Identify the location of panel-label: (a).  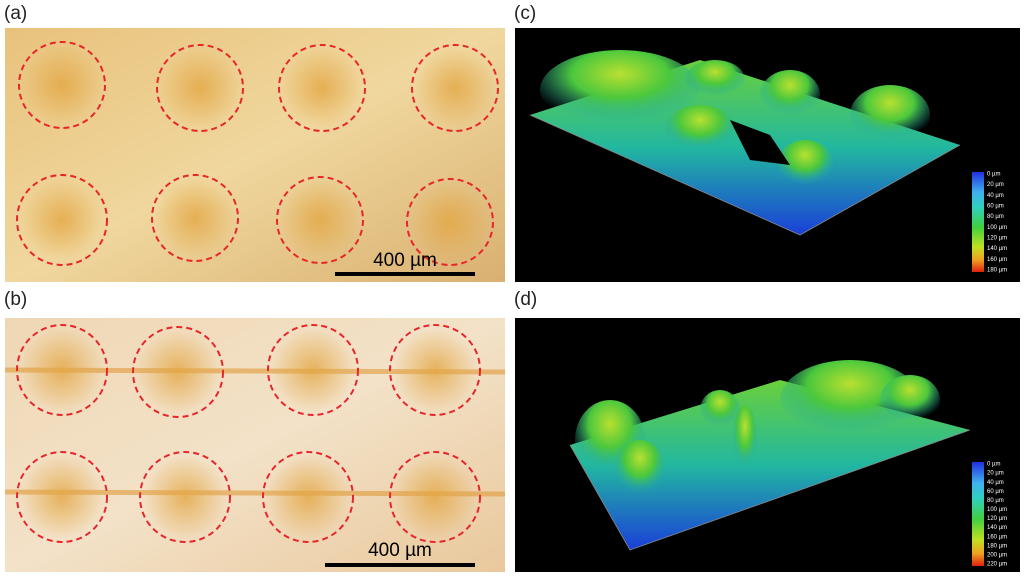
(15, 13).